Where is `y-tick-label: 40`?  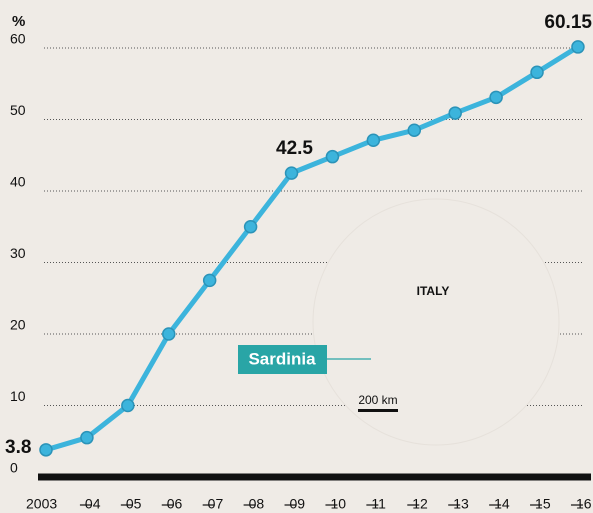 y-tick-label: 40 is located at coordinates (18, 182).